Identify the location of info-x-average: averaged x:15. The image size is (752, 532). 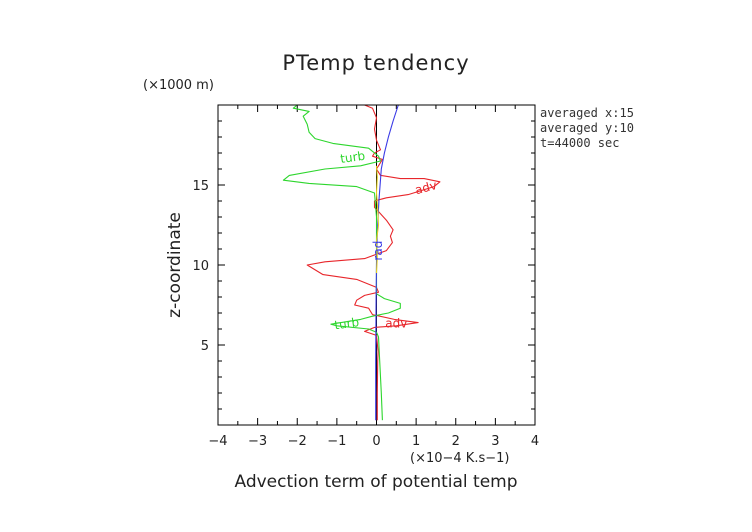
(587, 113).